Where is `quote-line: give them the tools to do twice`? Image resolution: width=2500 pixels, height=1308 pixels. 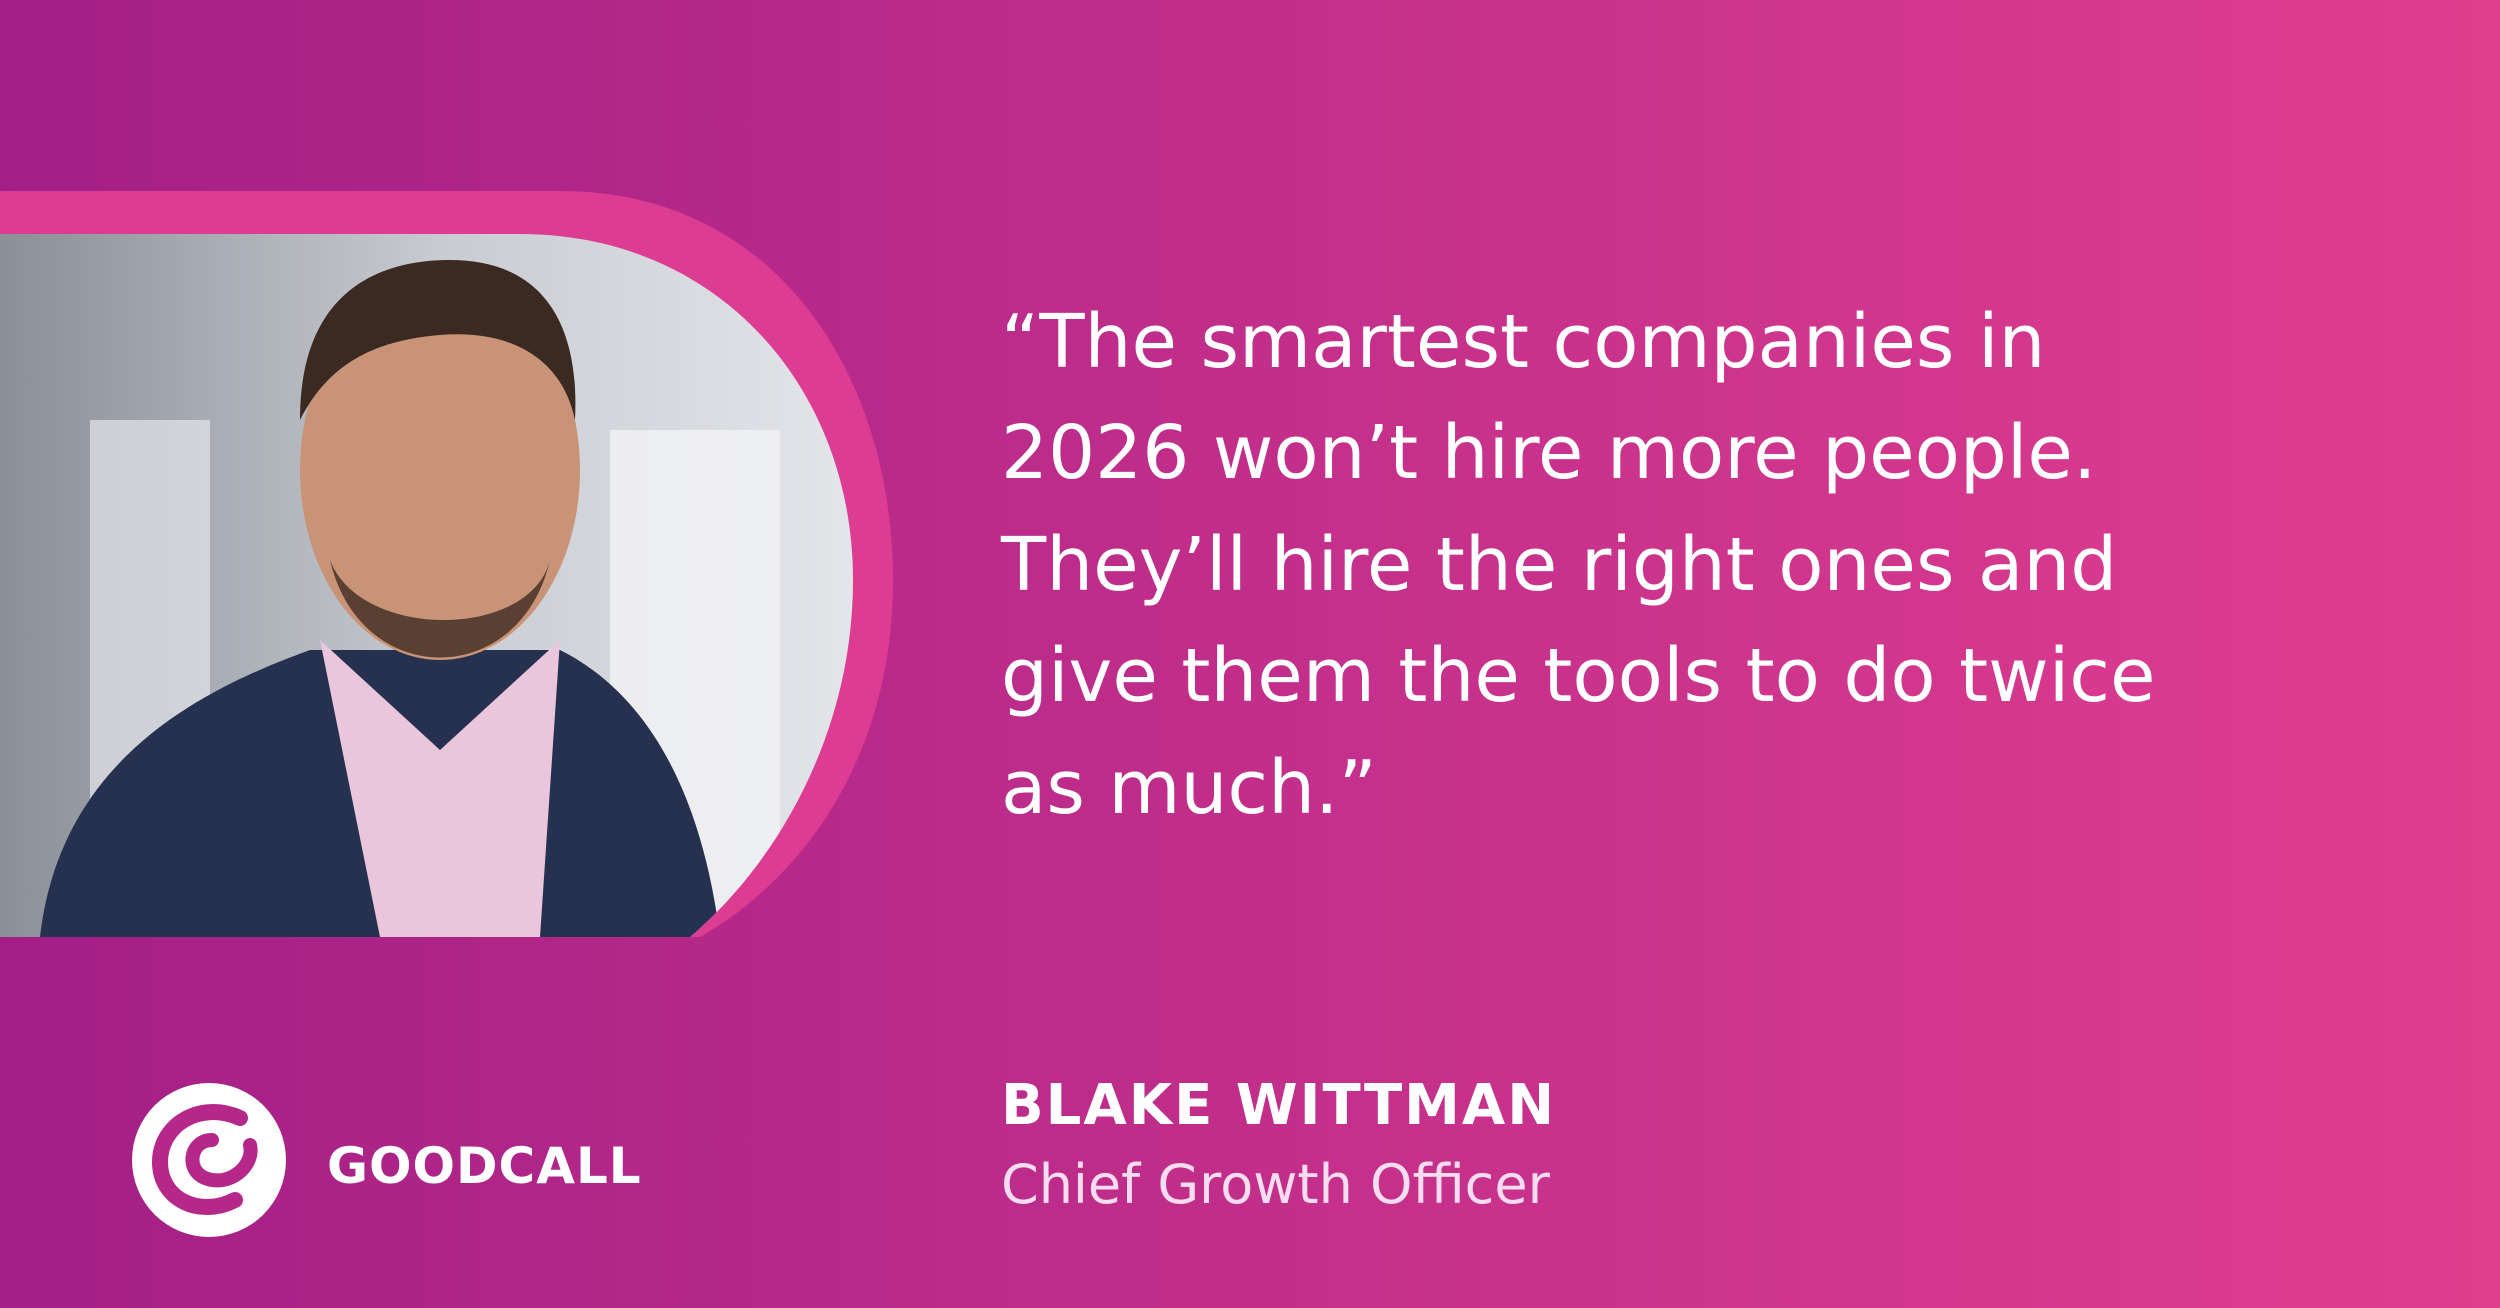
quote-line: give them the tools to do twice is located at coordinates (1578, 676).